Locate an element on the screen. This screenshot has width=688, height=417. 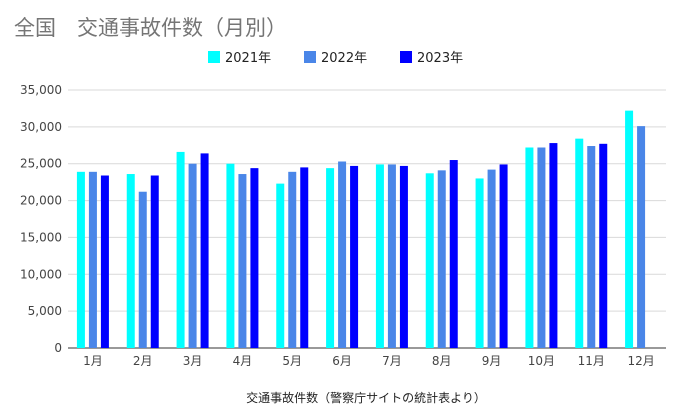
x-tick-label: 5月 is located at coordinates (292, 361).